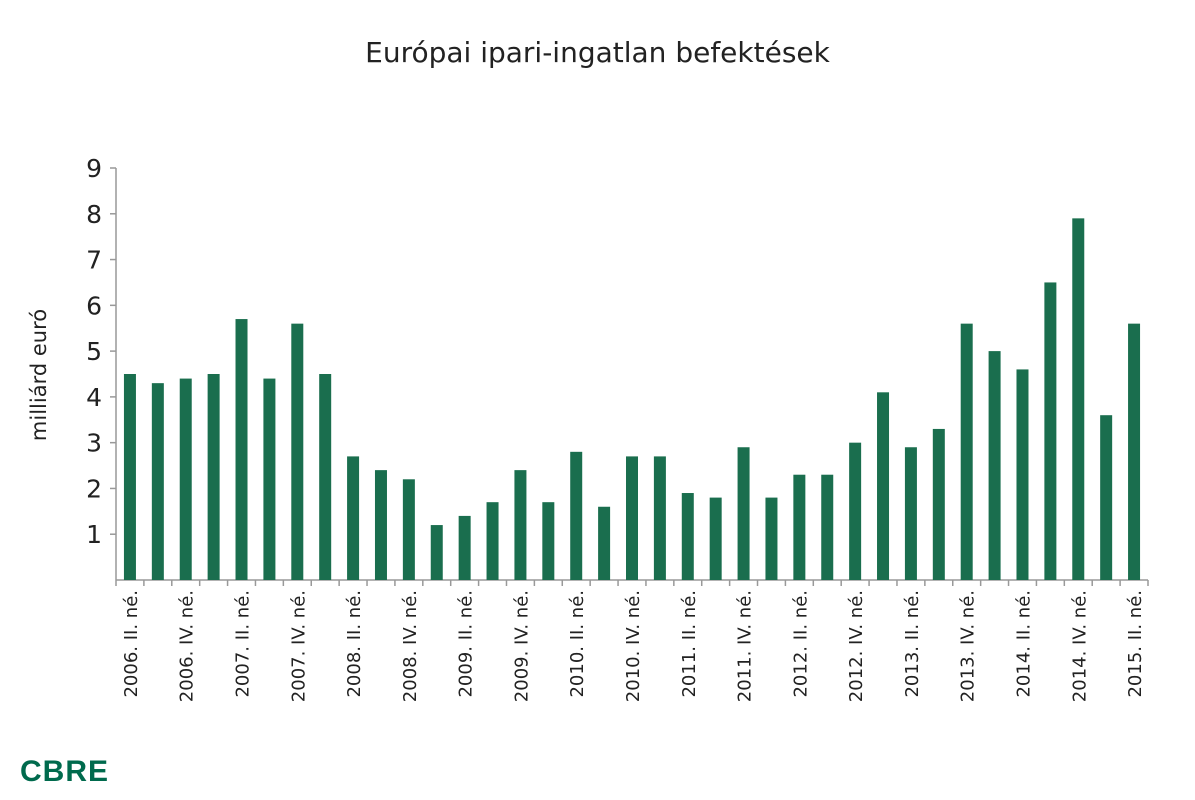 This screenshot has width=1195, height=800. I want to click on x-tick-label: 2008. IV. né., so click(410, 646).